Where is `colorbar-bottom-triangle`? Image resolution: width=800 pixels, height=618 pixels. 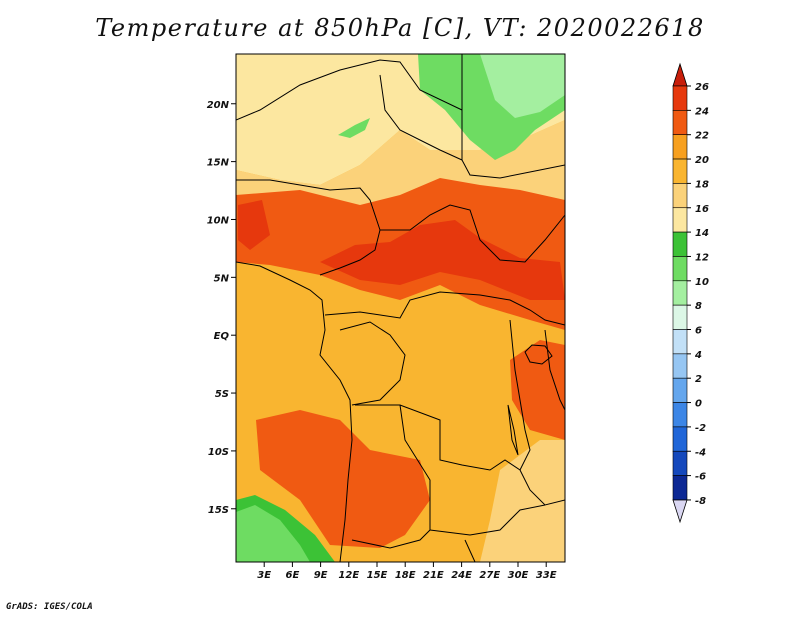 colorbar-bottom-triangle is located at coordinates (680, 511).